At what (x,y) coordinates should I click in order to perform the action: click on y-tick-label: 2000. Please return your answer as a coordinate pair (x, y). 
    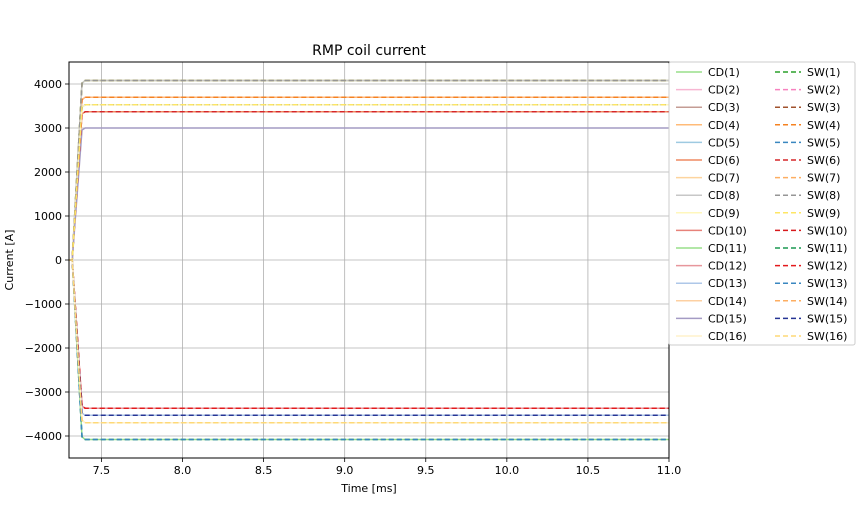
    Looking at the image, I should click on (48, 172).